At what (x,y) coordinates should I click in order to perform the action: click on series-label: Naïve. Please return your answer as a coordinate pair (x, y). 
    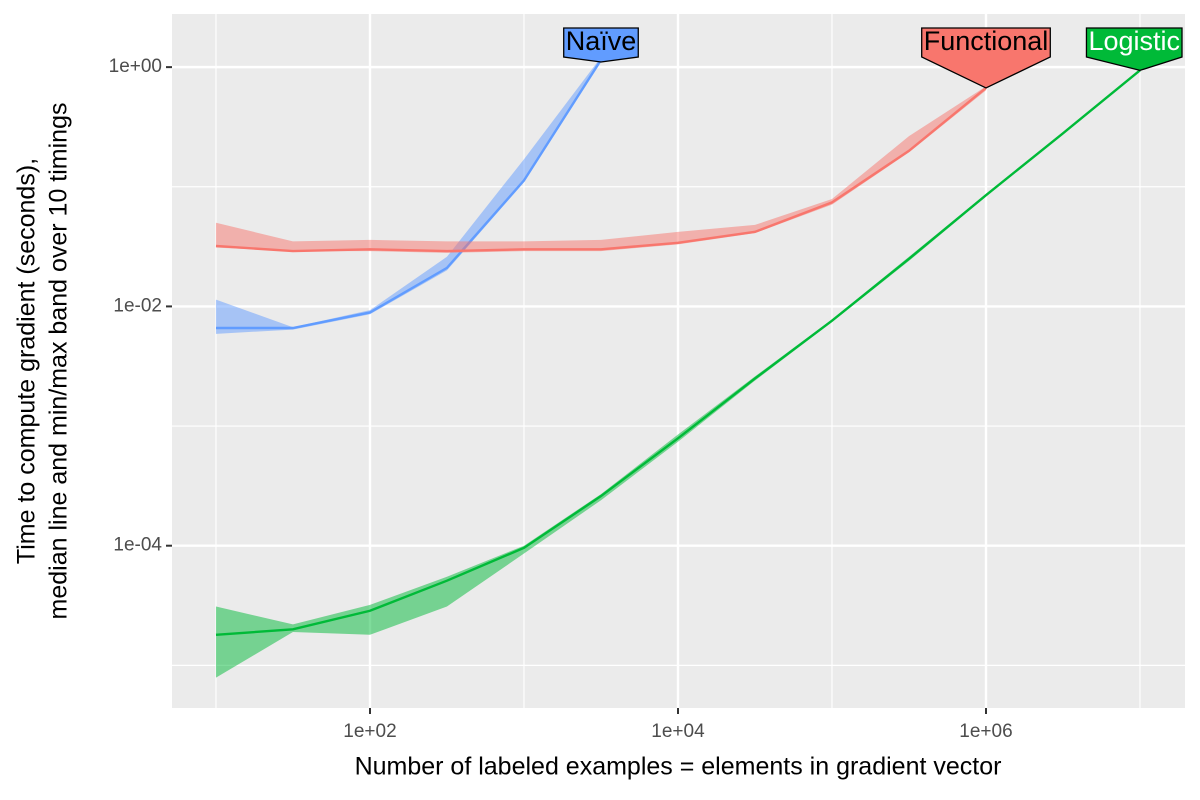
    Looking at the image, I should click on (601, 41).